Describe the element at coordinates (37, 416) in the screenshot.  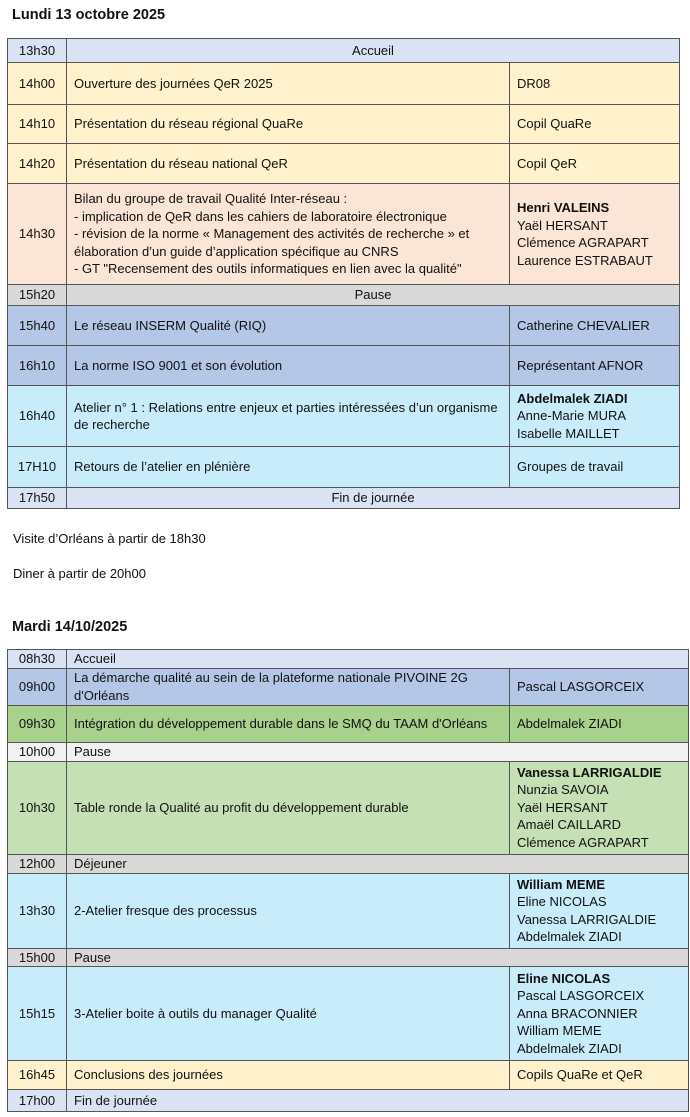
I see `time-cell: 16h40` at that location.